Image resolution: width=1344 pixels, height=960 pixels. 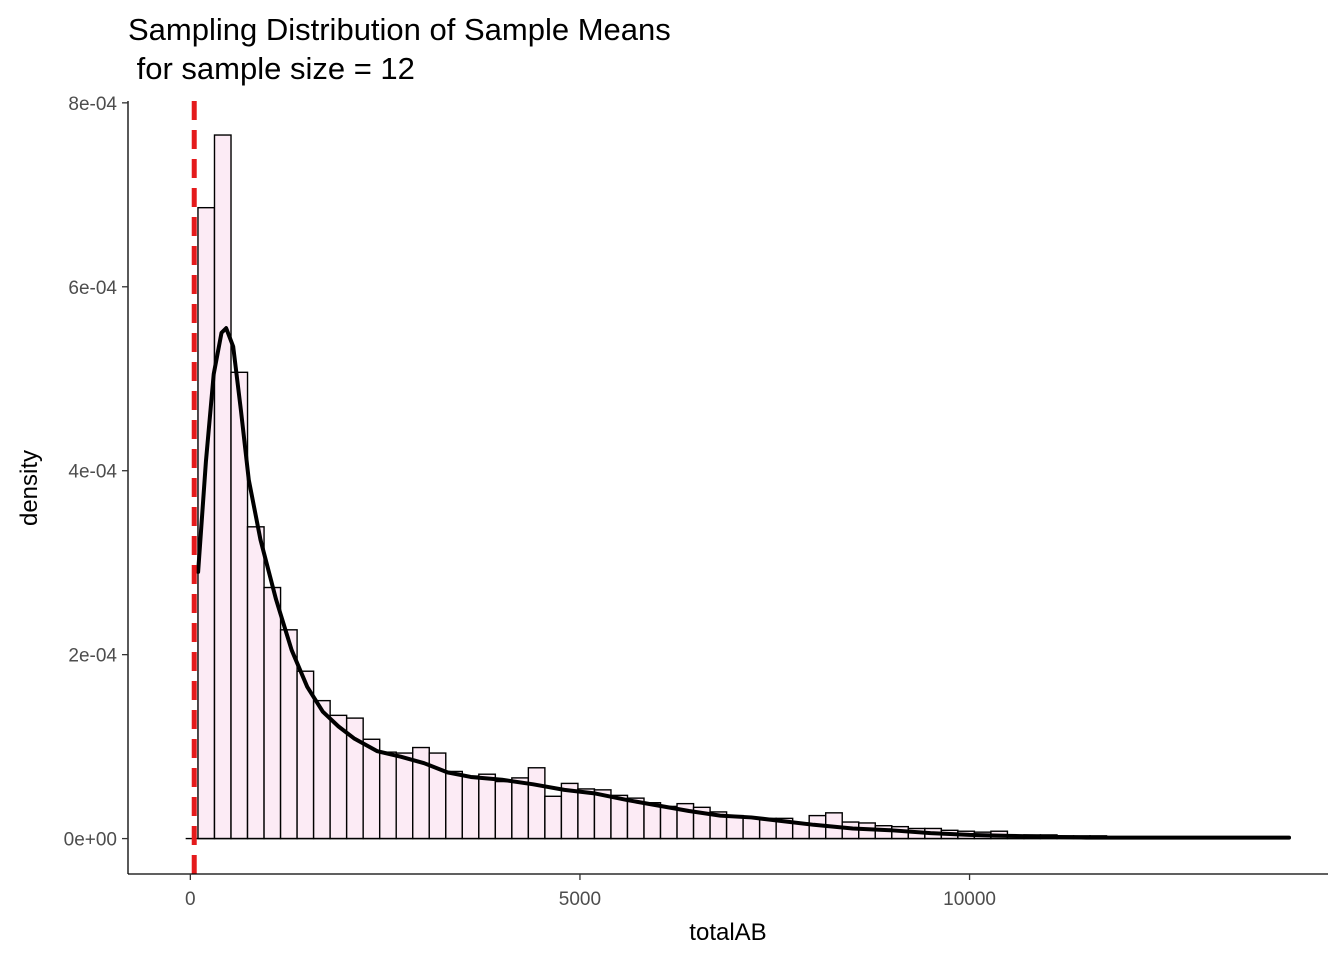 I want to click on y-tick-label: 2e-04, so click(x=92, y=656).